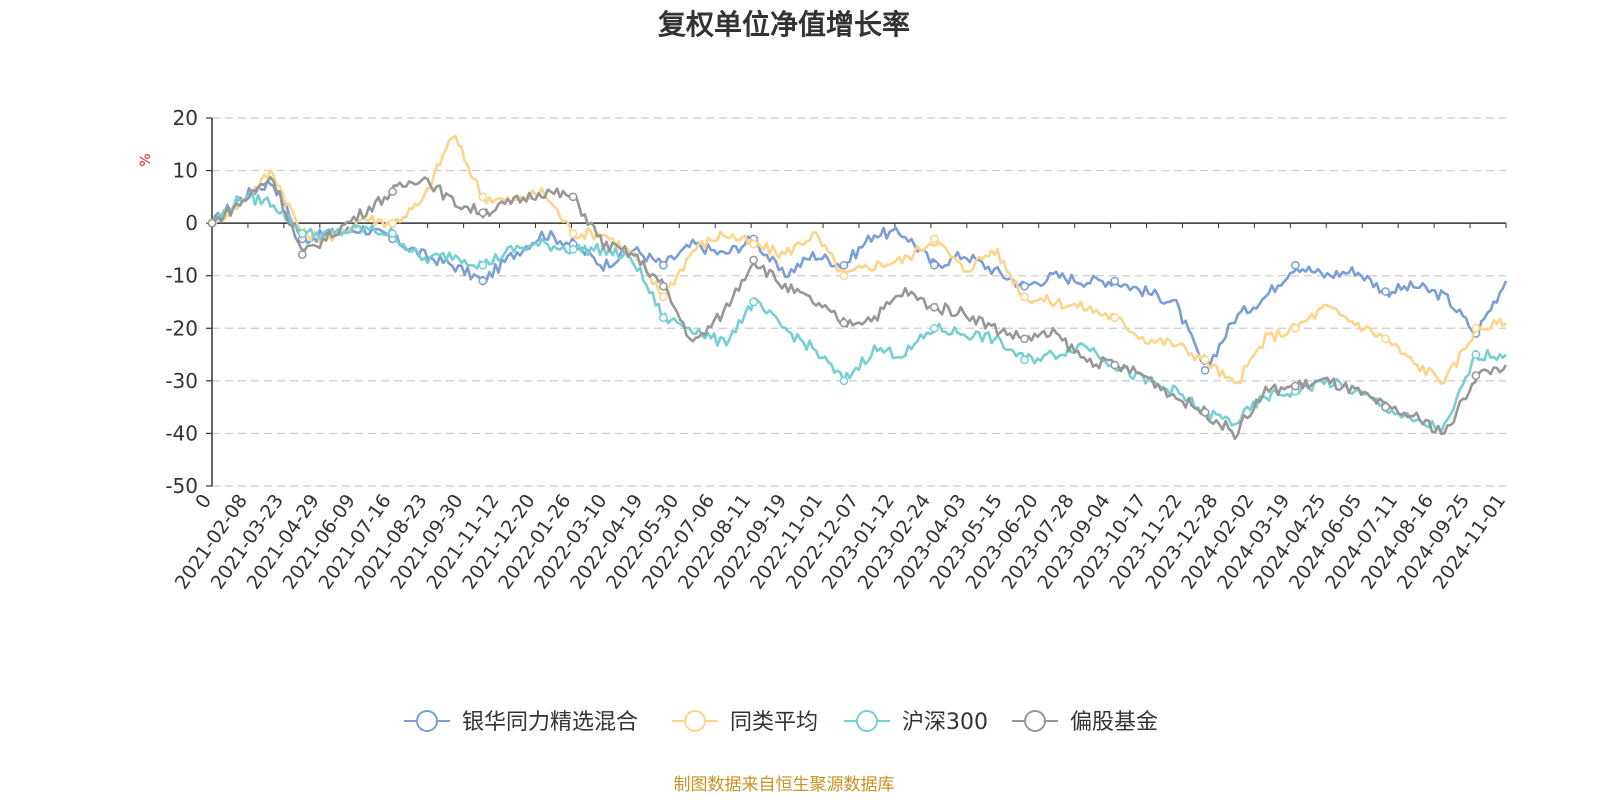 The image size is (1600, 800). Describe the element at coordinates (203, 501) in the screenshot. I see `x-tick-label: 0` at that location.